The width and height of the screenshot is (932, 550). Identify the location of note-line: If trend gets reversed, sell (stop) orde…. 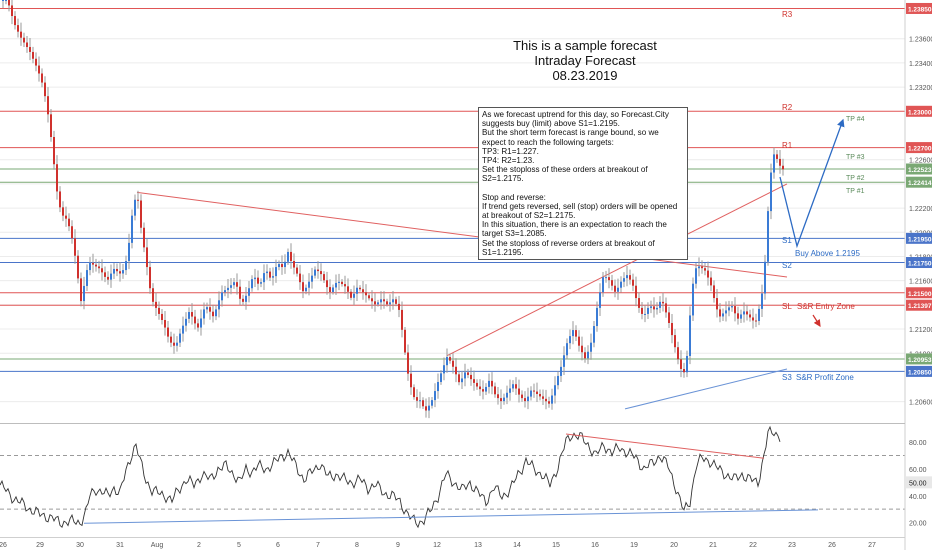
(581, 211).